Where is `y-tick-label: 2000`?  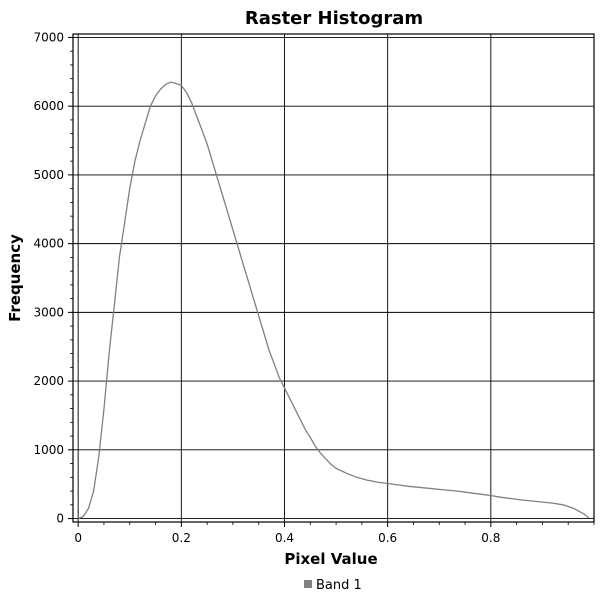
y-tick-label: 2000 is located at coordinates (48, 381).